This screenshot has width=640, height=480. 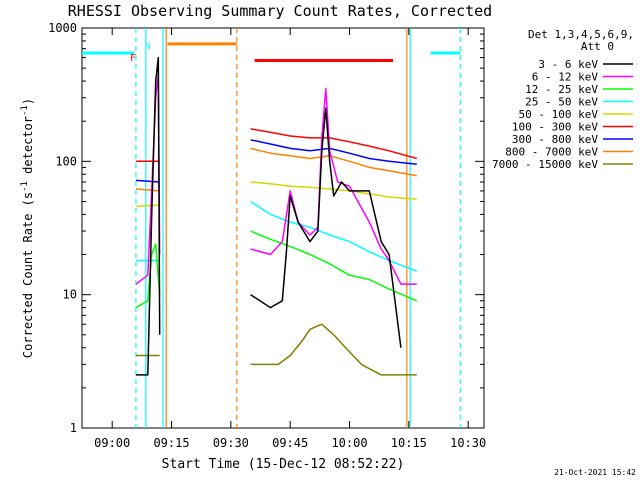 What do you see at coordinates (25, 110) in the screenshot?
I see `y-label-sup-2: -1` at bounding box center [25, 110].